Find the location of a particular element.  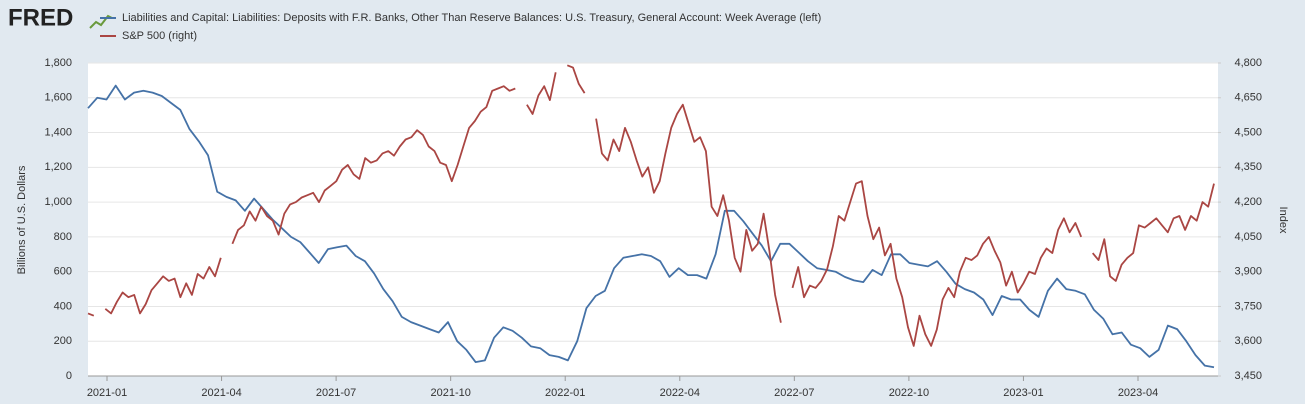

y2-tick-label: 3,750 is located at coordinates (1248, 306).